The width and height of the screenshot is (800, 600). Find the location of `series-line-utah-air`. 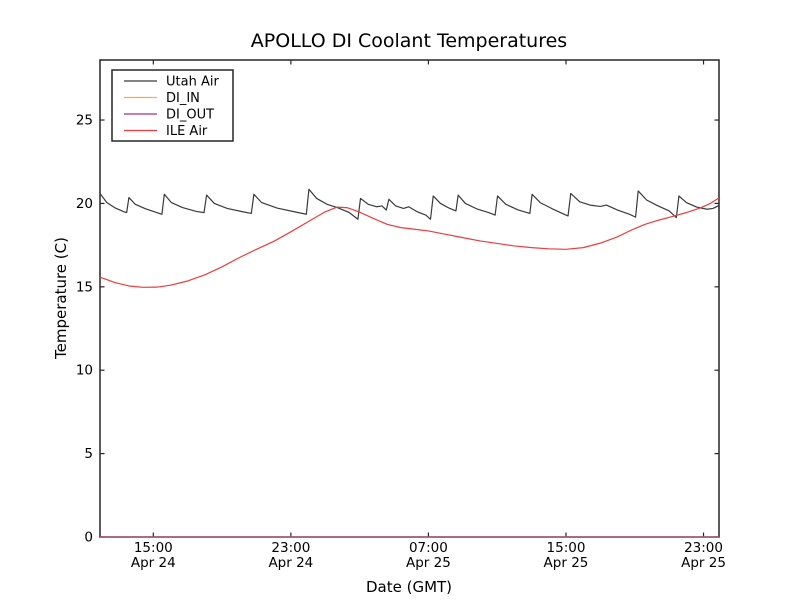

series-line-utah-air is located at coordinates (409, 204).